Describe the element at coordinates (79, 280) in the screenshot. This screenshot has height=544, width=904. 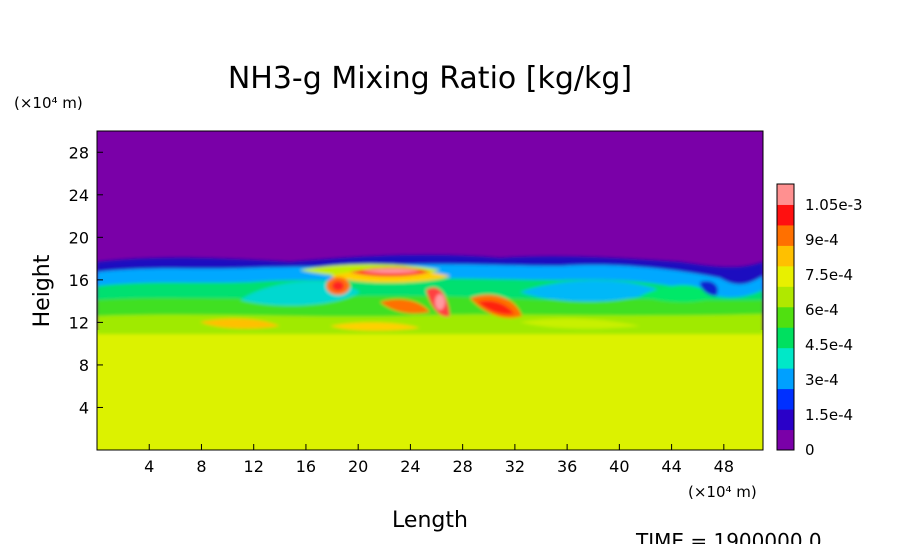
I see `y-tick-label: 16` at that location.